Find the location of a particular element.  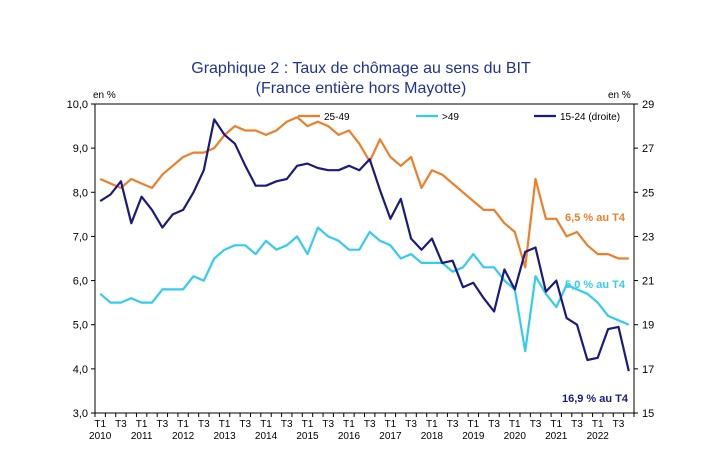

left-tick-label: 6,0 is located at coordinates (80, 282).